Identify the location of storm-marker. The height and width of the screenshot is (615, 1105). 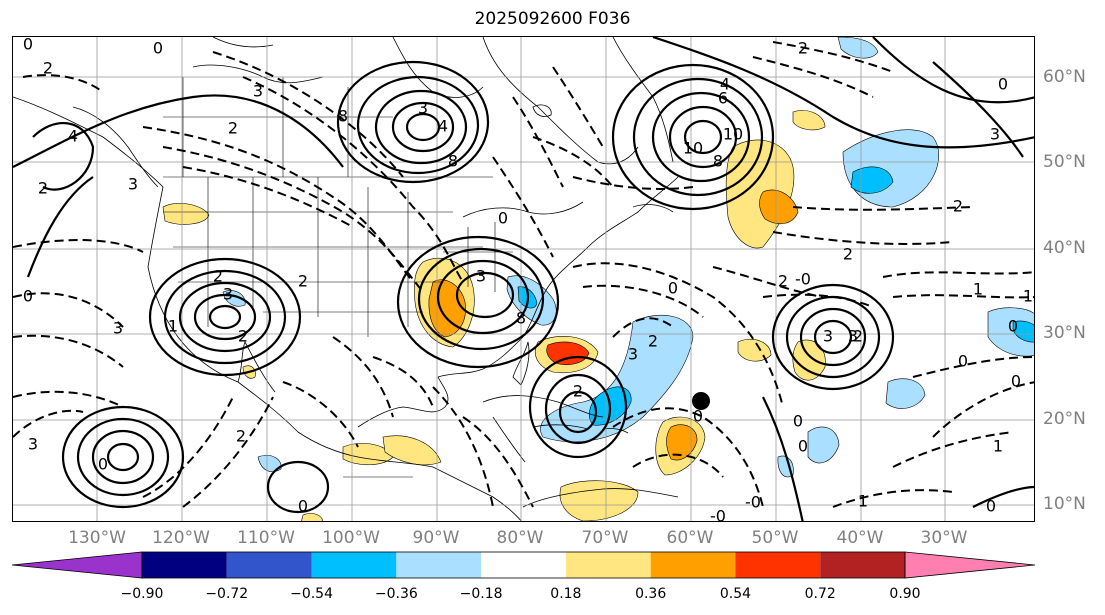
(701, 401).